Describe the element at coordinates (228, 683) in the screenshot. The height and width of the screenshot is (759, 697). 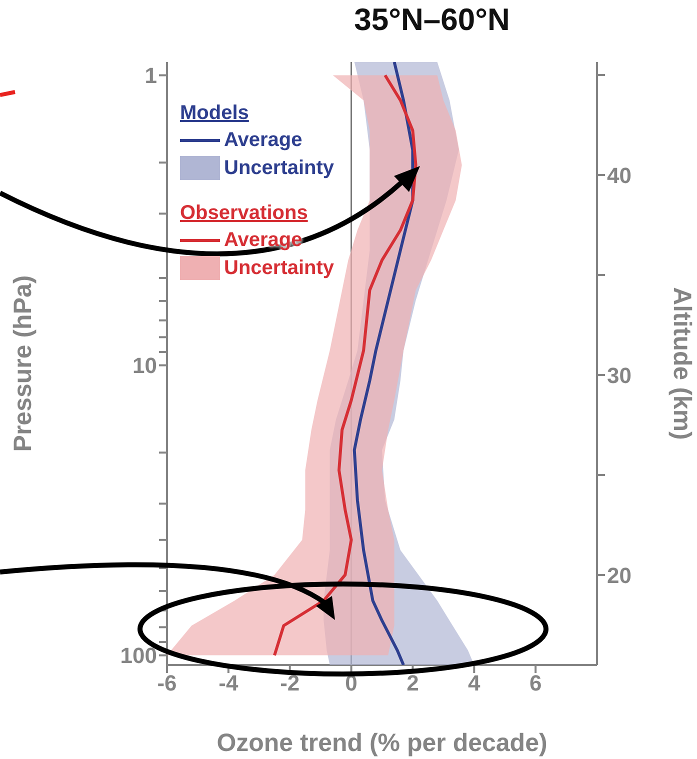
I see `x-tick-label: -4` at that location.